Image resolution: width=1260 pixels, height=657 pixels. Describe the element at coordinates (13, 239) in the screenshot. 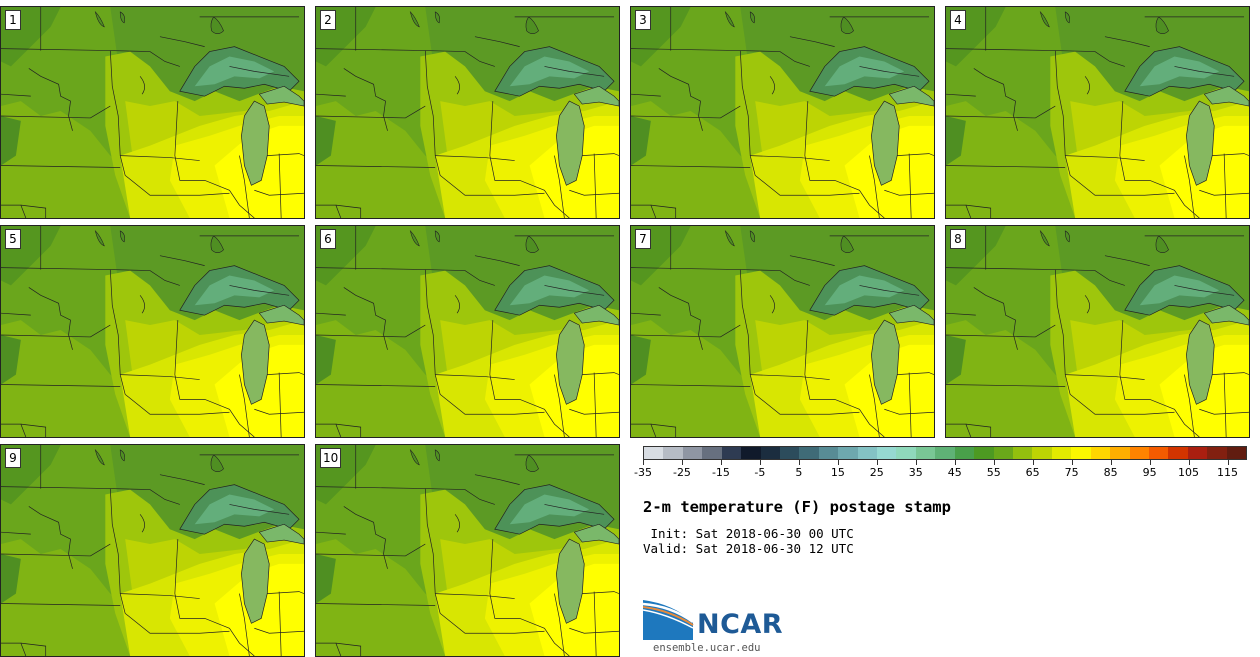

I see `panel-number-label: 5` at that location.